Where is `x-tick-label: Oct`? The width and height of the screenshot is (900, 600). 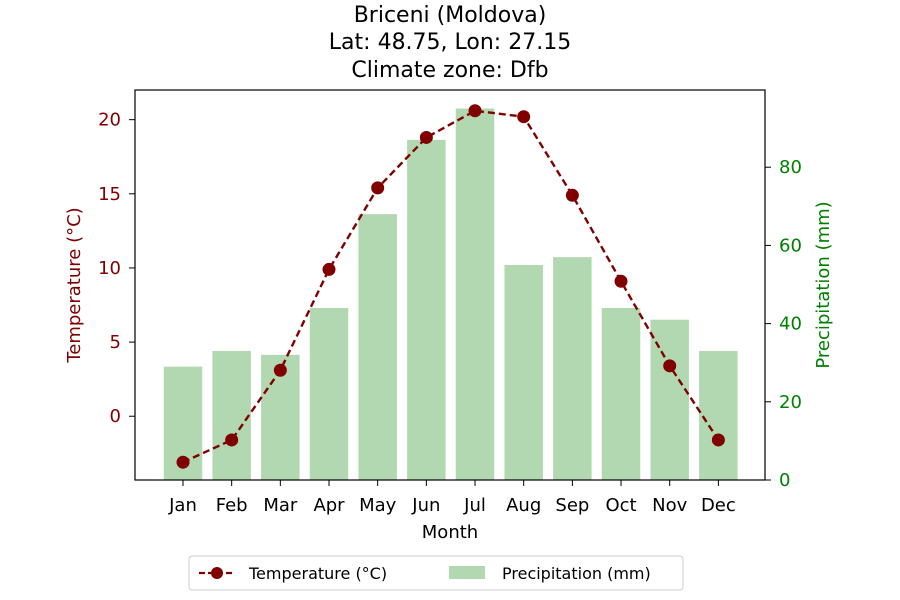
x-tick-label: Oct is located at coordinates (620, 505).